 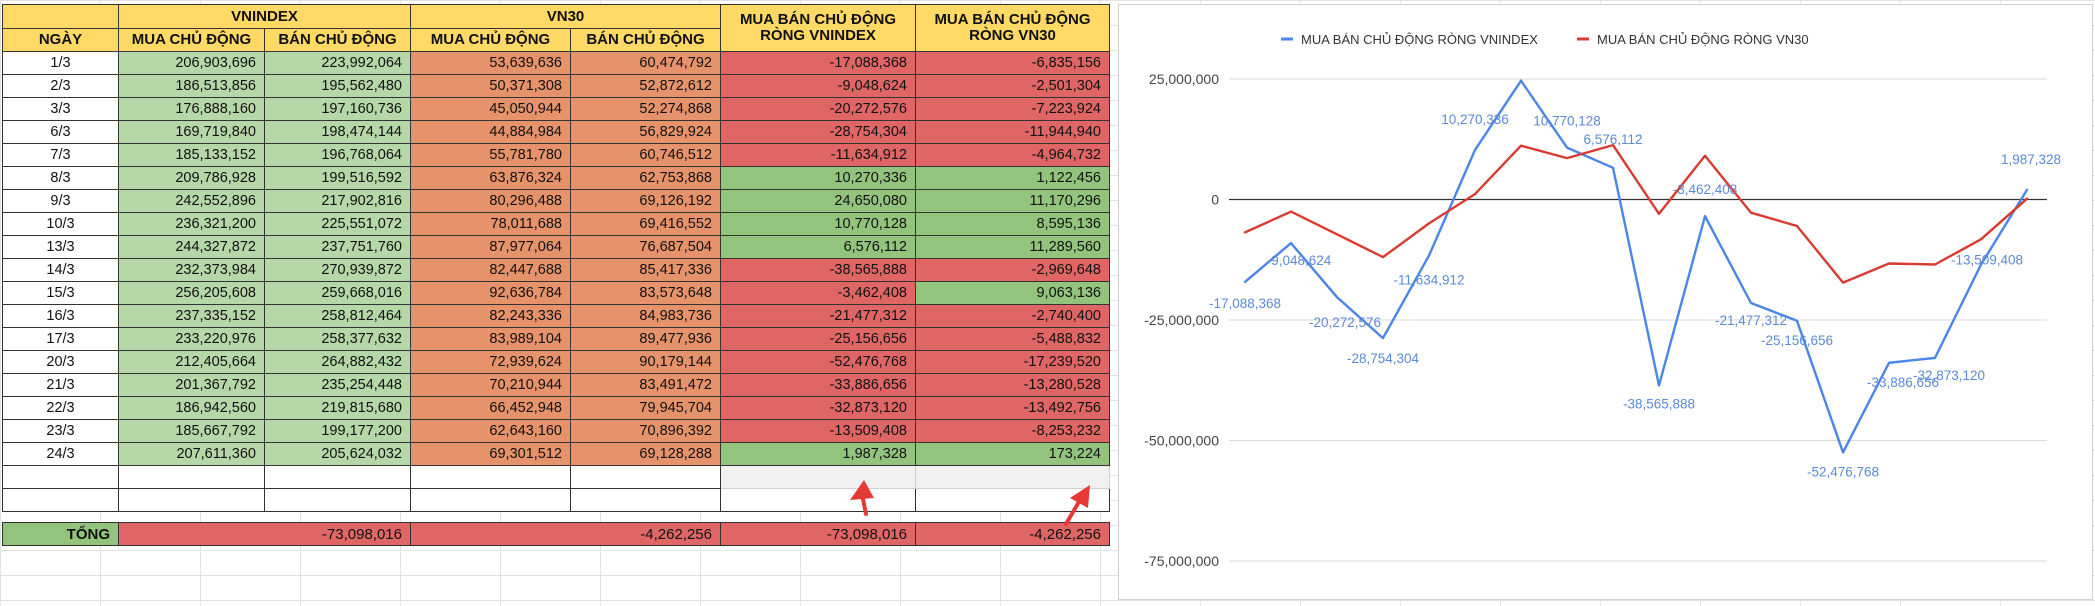 I want to click on vn30-buy-cell: 53,639,636, so click(x=490, y=63).